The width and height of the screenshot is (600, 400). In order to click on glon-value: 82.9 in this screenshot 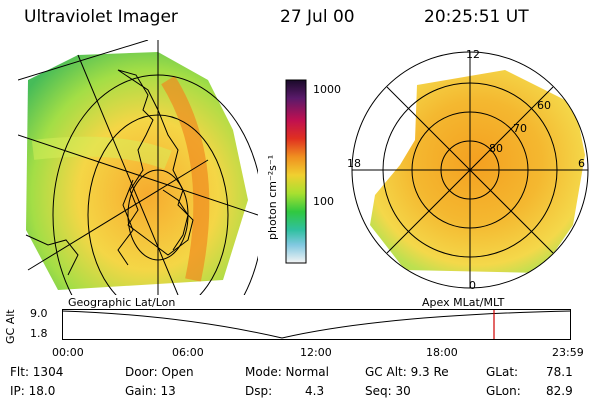, I will do `click(559, 391)`.